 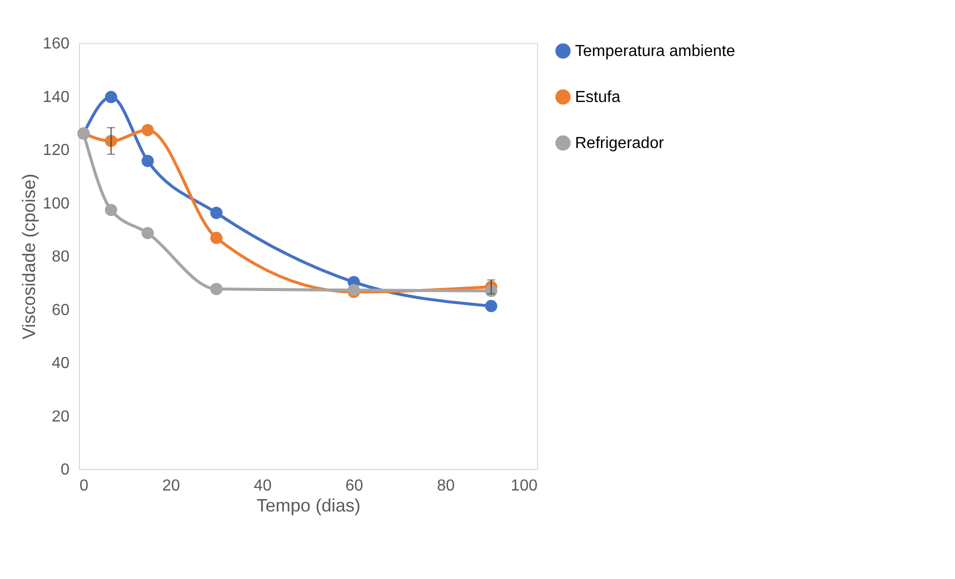 I want to click on y-axis-title: Viscosidade (cpoise), so click(x=28, y=257).